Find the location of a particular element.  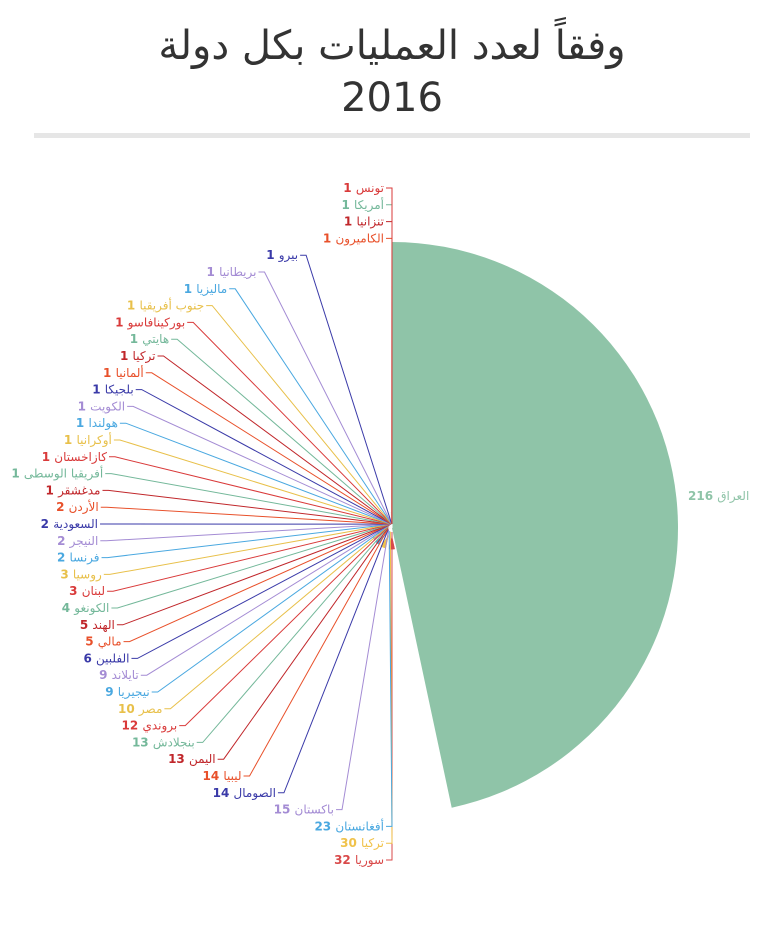

slice-label-15: 5 الهند is located at coordinates (97, 625).